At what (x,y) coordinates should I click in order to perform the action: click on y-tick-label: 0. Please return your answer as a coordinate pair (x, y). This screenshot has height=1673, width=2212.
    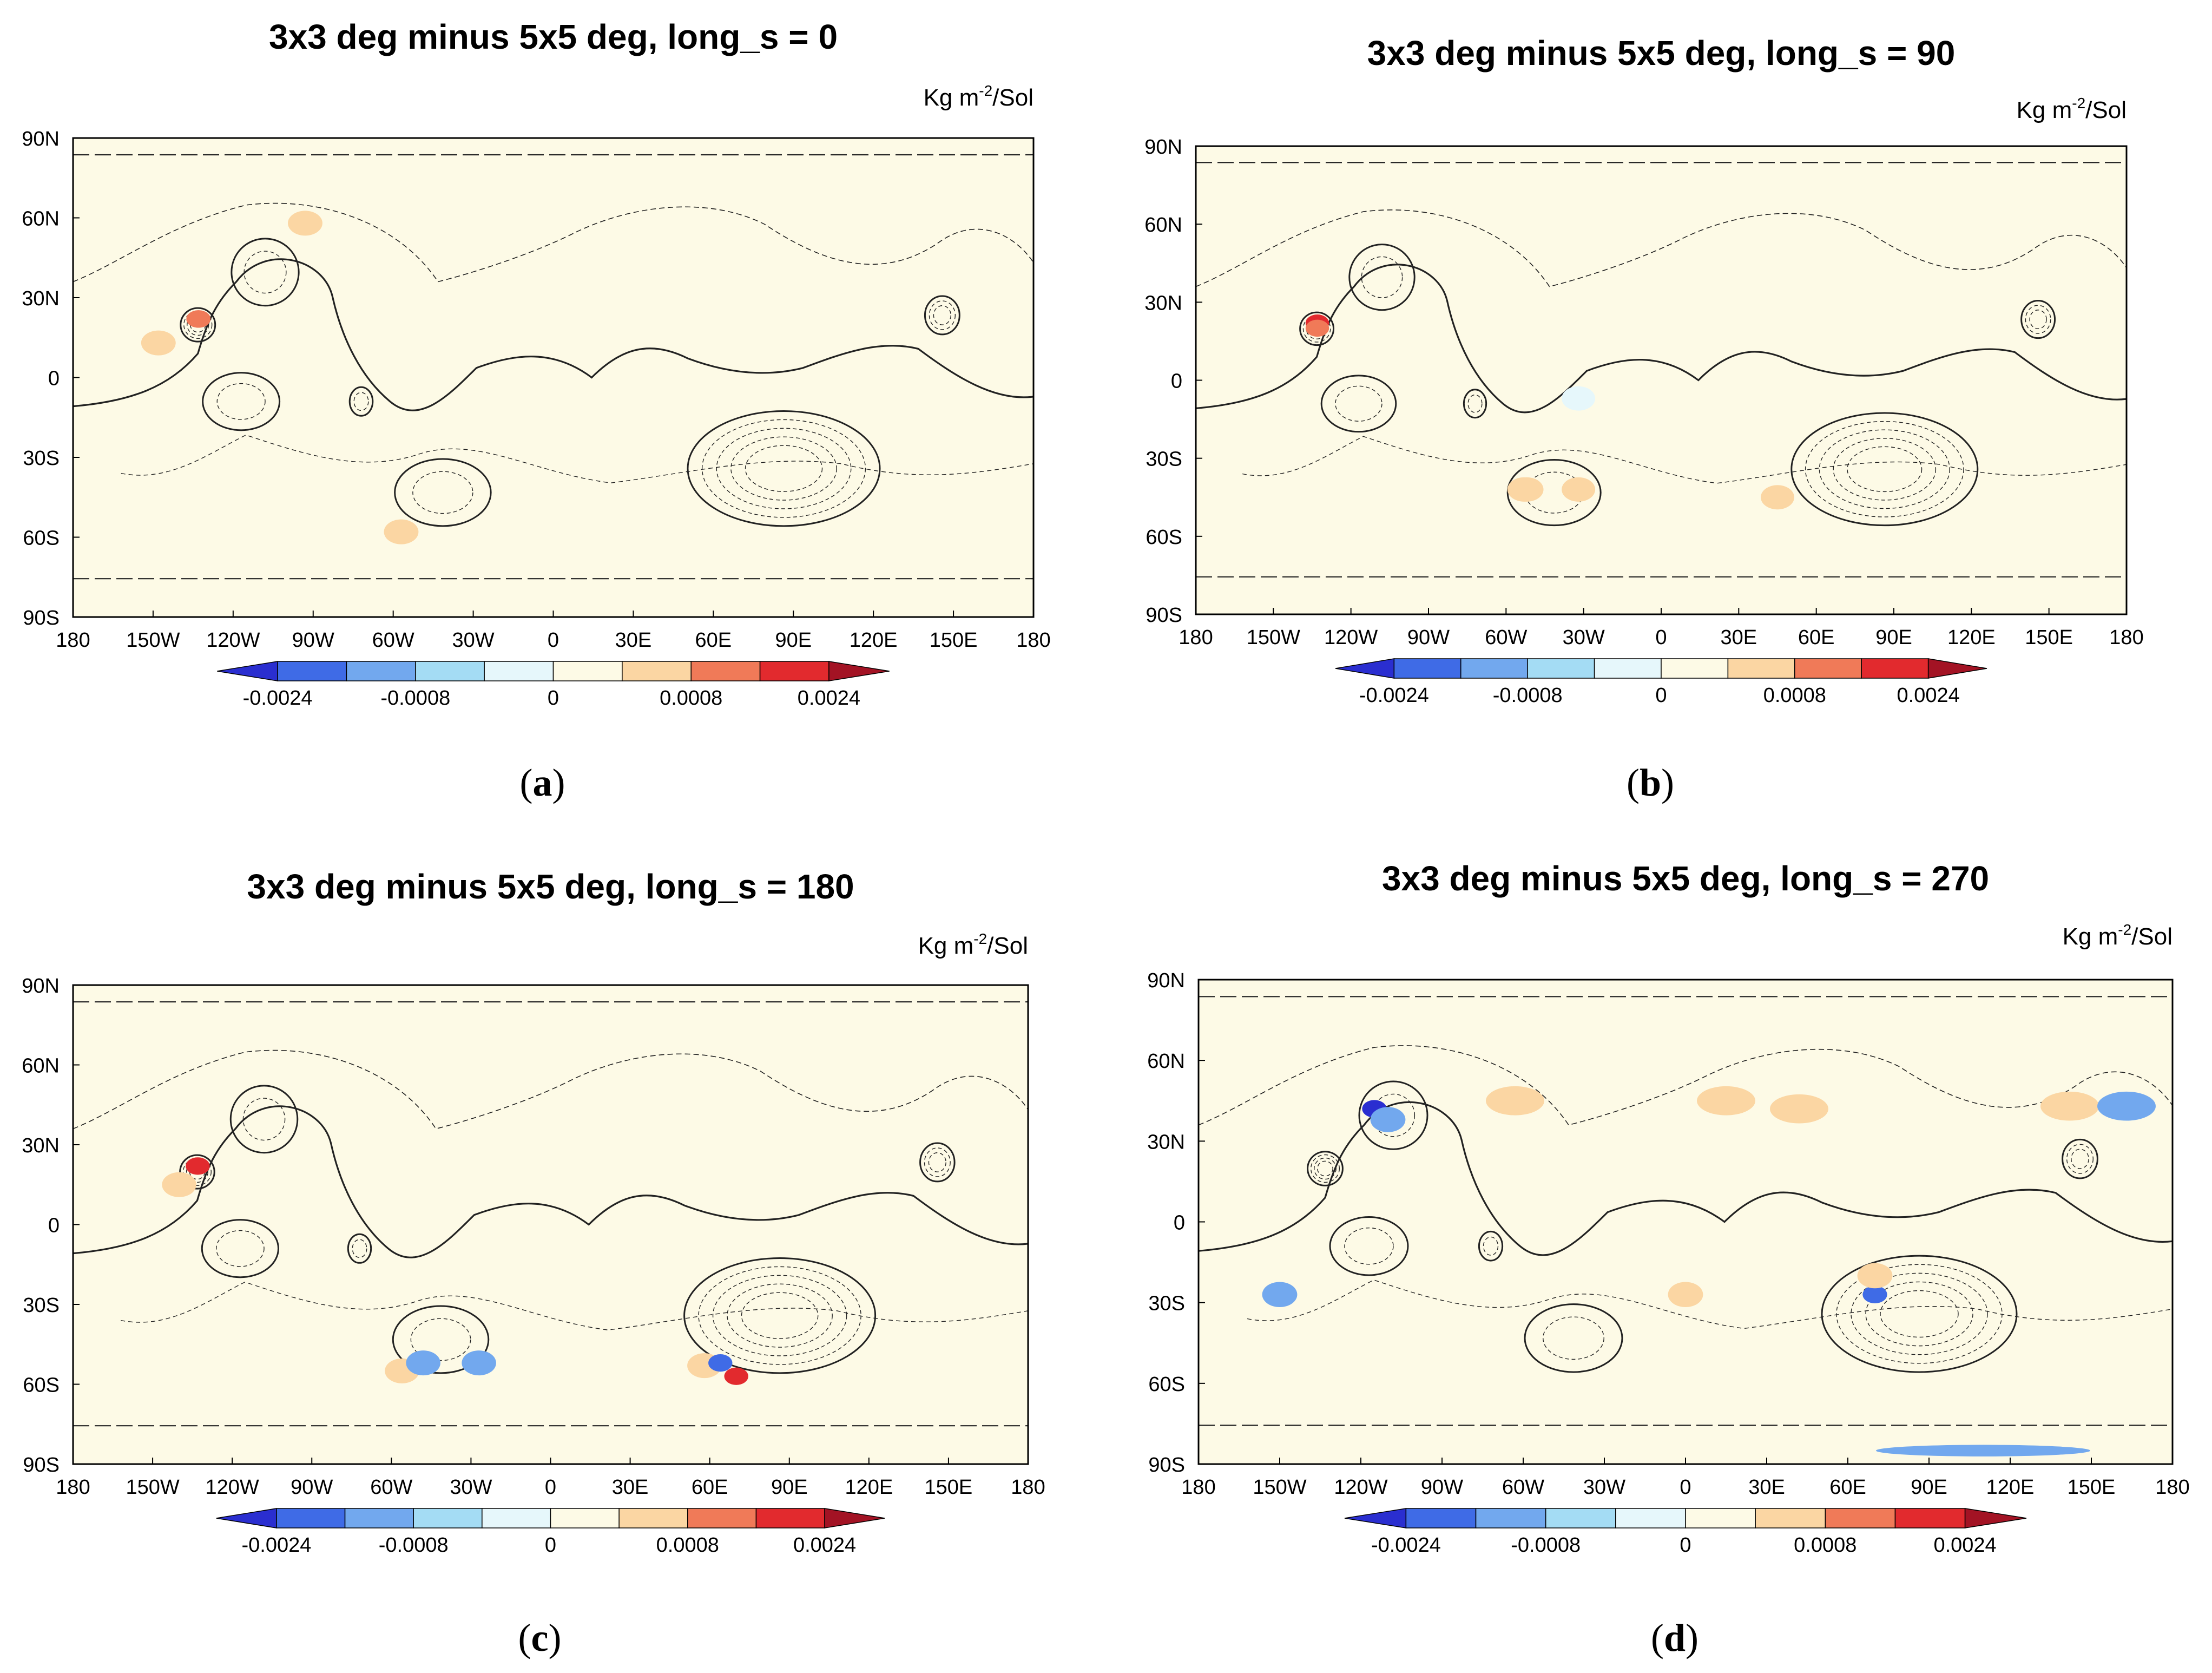
    Looking at the image, I should click on (1180, 1223).